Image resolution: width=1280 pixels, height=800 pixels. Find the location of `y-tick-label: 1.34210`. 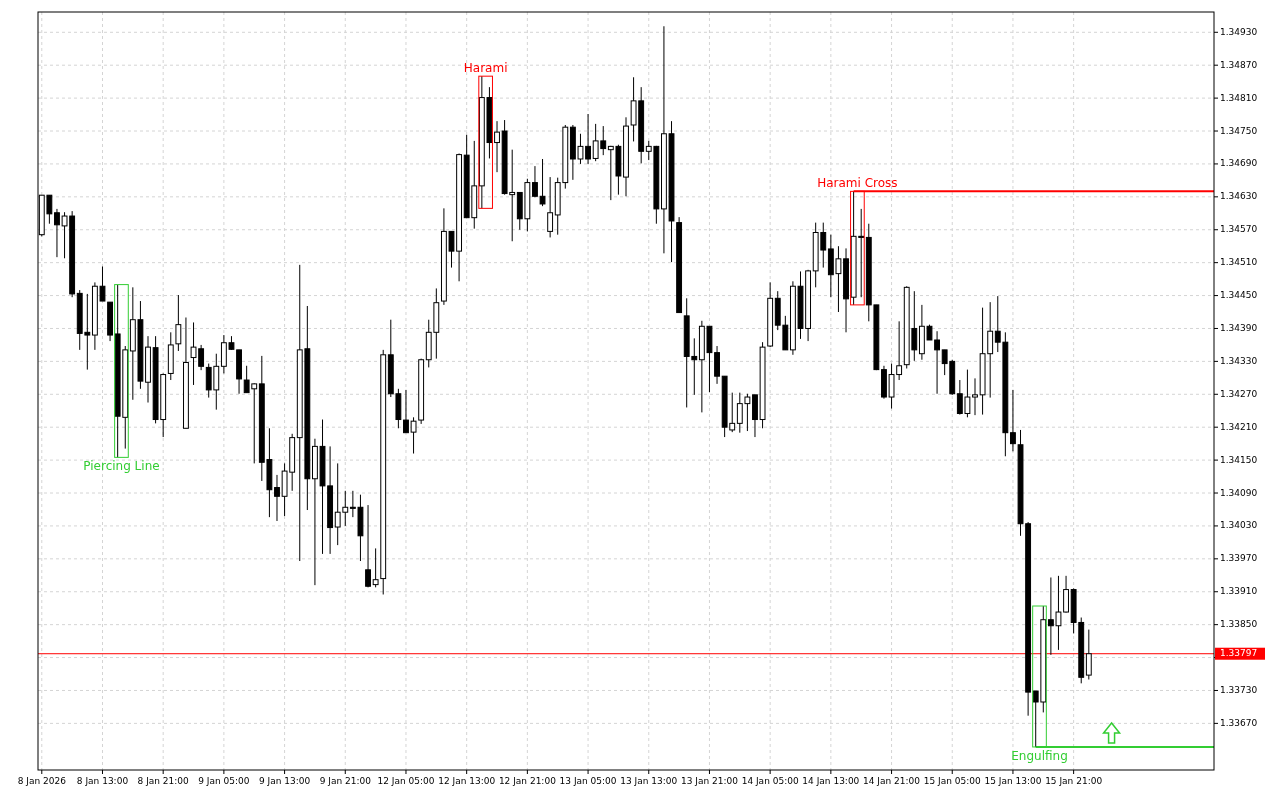

y-tick-label: 1.34210 is located at coordinates (1239, 426).